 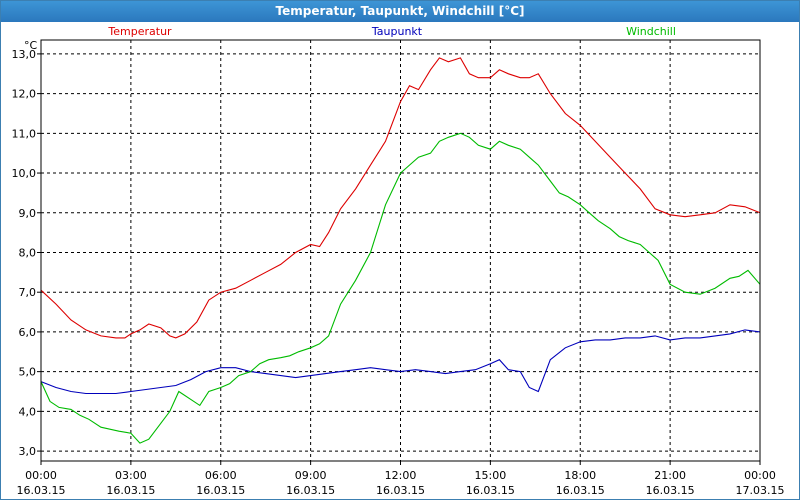 What do you see at coordinates (401, 475) in the screenshot?
I see `x-tick-time-label: 12:00` at bounding box center [401, 475].